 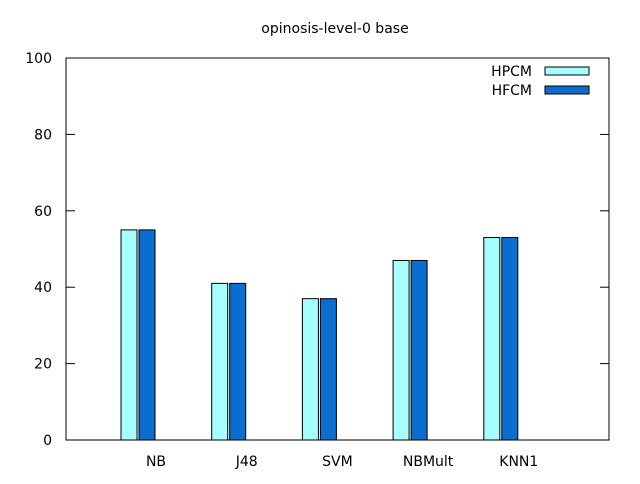 I want to click on y-tick-label: 60, so click(x=43, y=212).